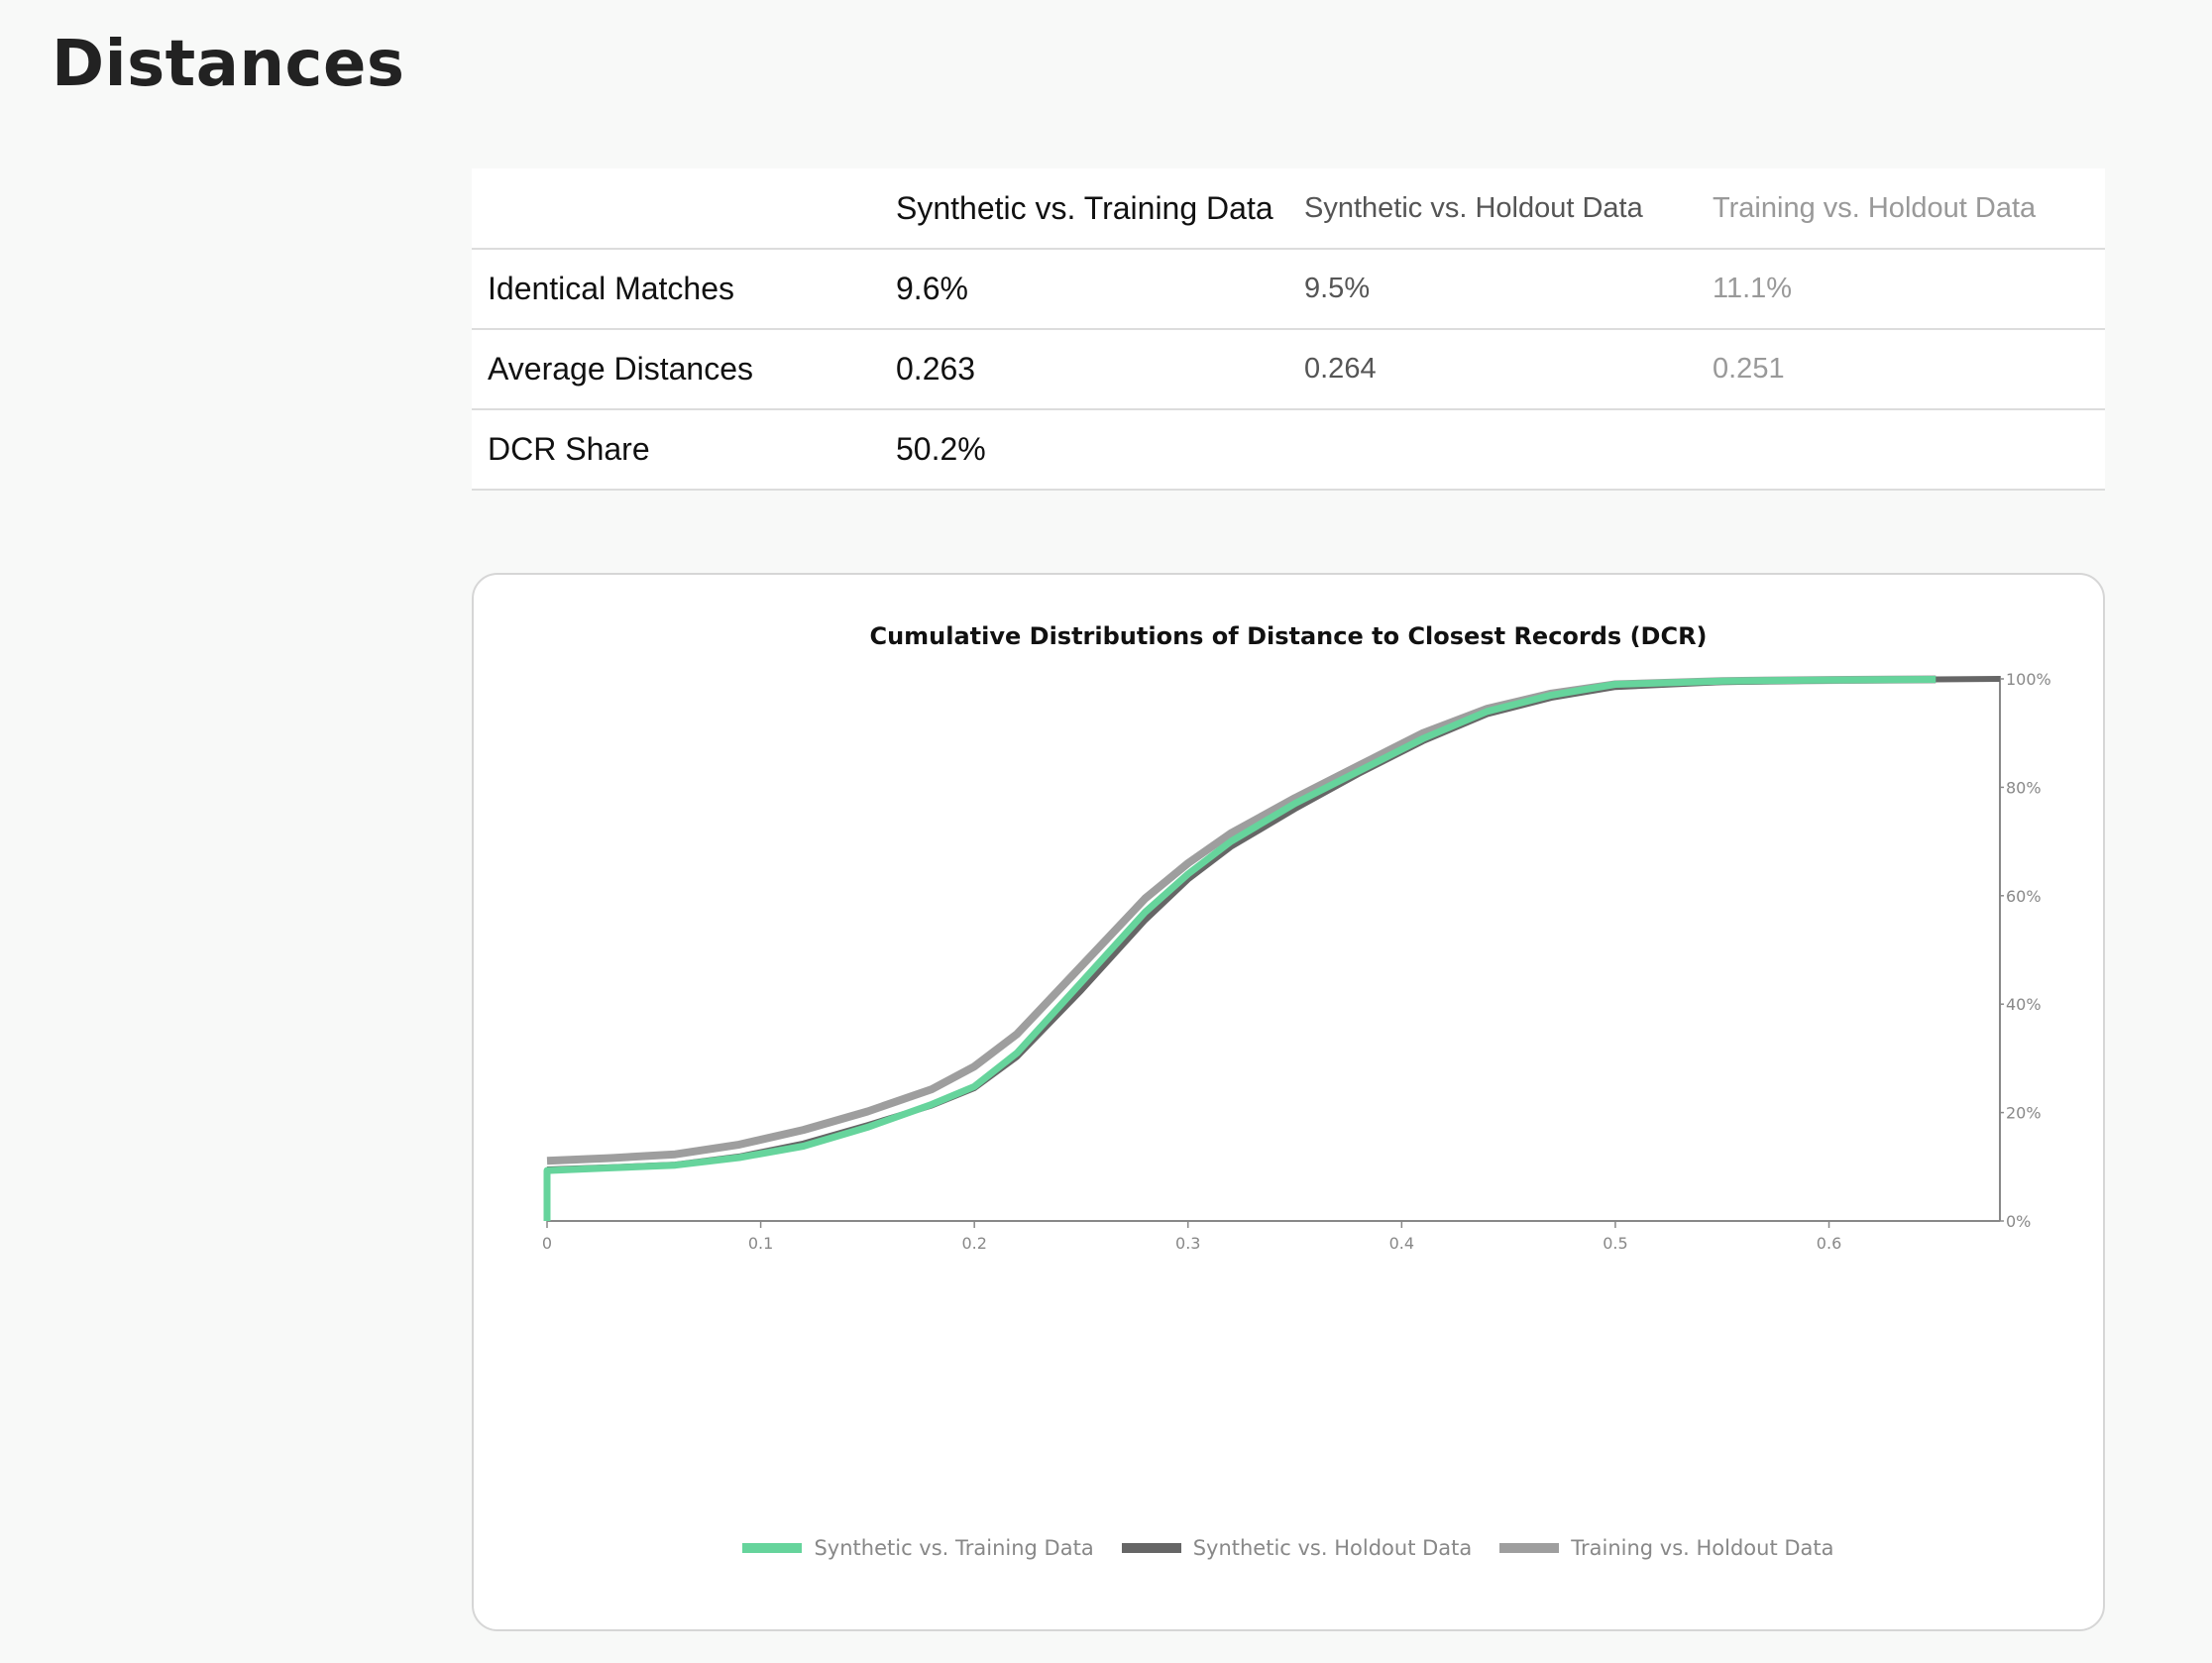 Image resolution: width=2212 pixels, height=1663 pixels. I want to click on table-row: Identical Matches 9.6% 9.5% 11.1%, so click(1288, 290).